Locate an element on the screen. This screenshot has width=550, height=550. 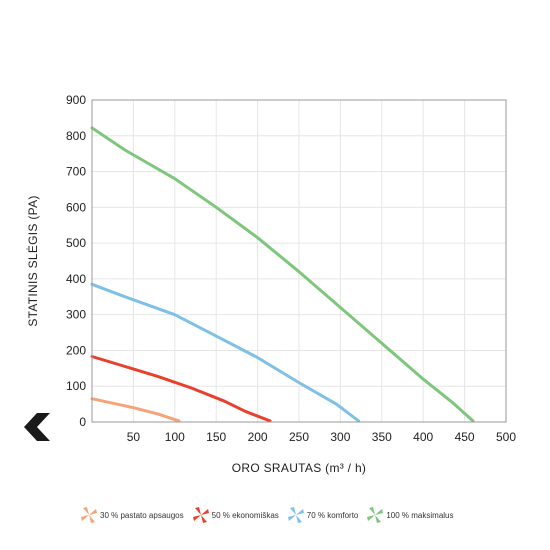
x-tick-label: 400 is located at coordinates (423, 437).